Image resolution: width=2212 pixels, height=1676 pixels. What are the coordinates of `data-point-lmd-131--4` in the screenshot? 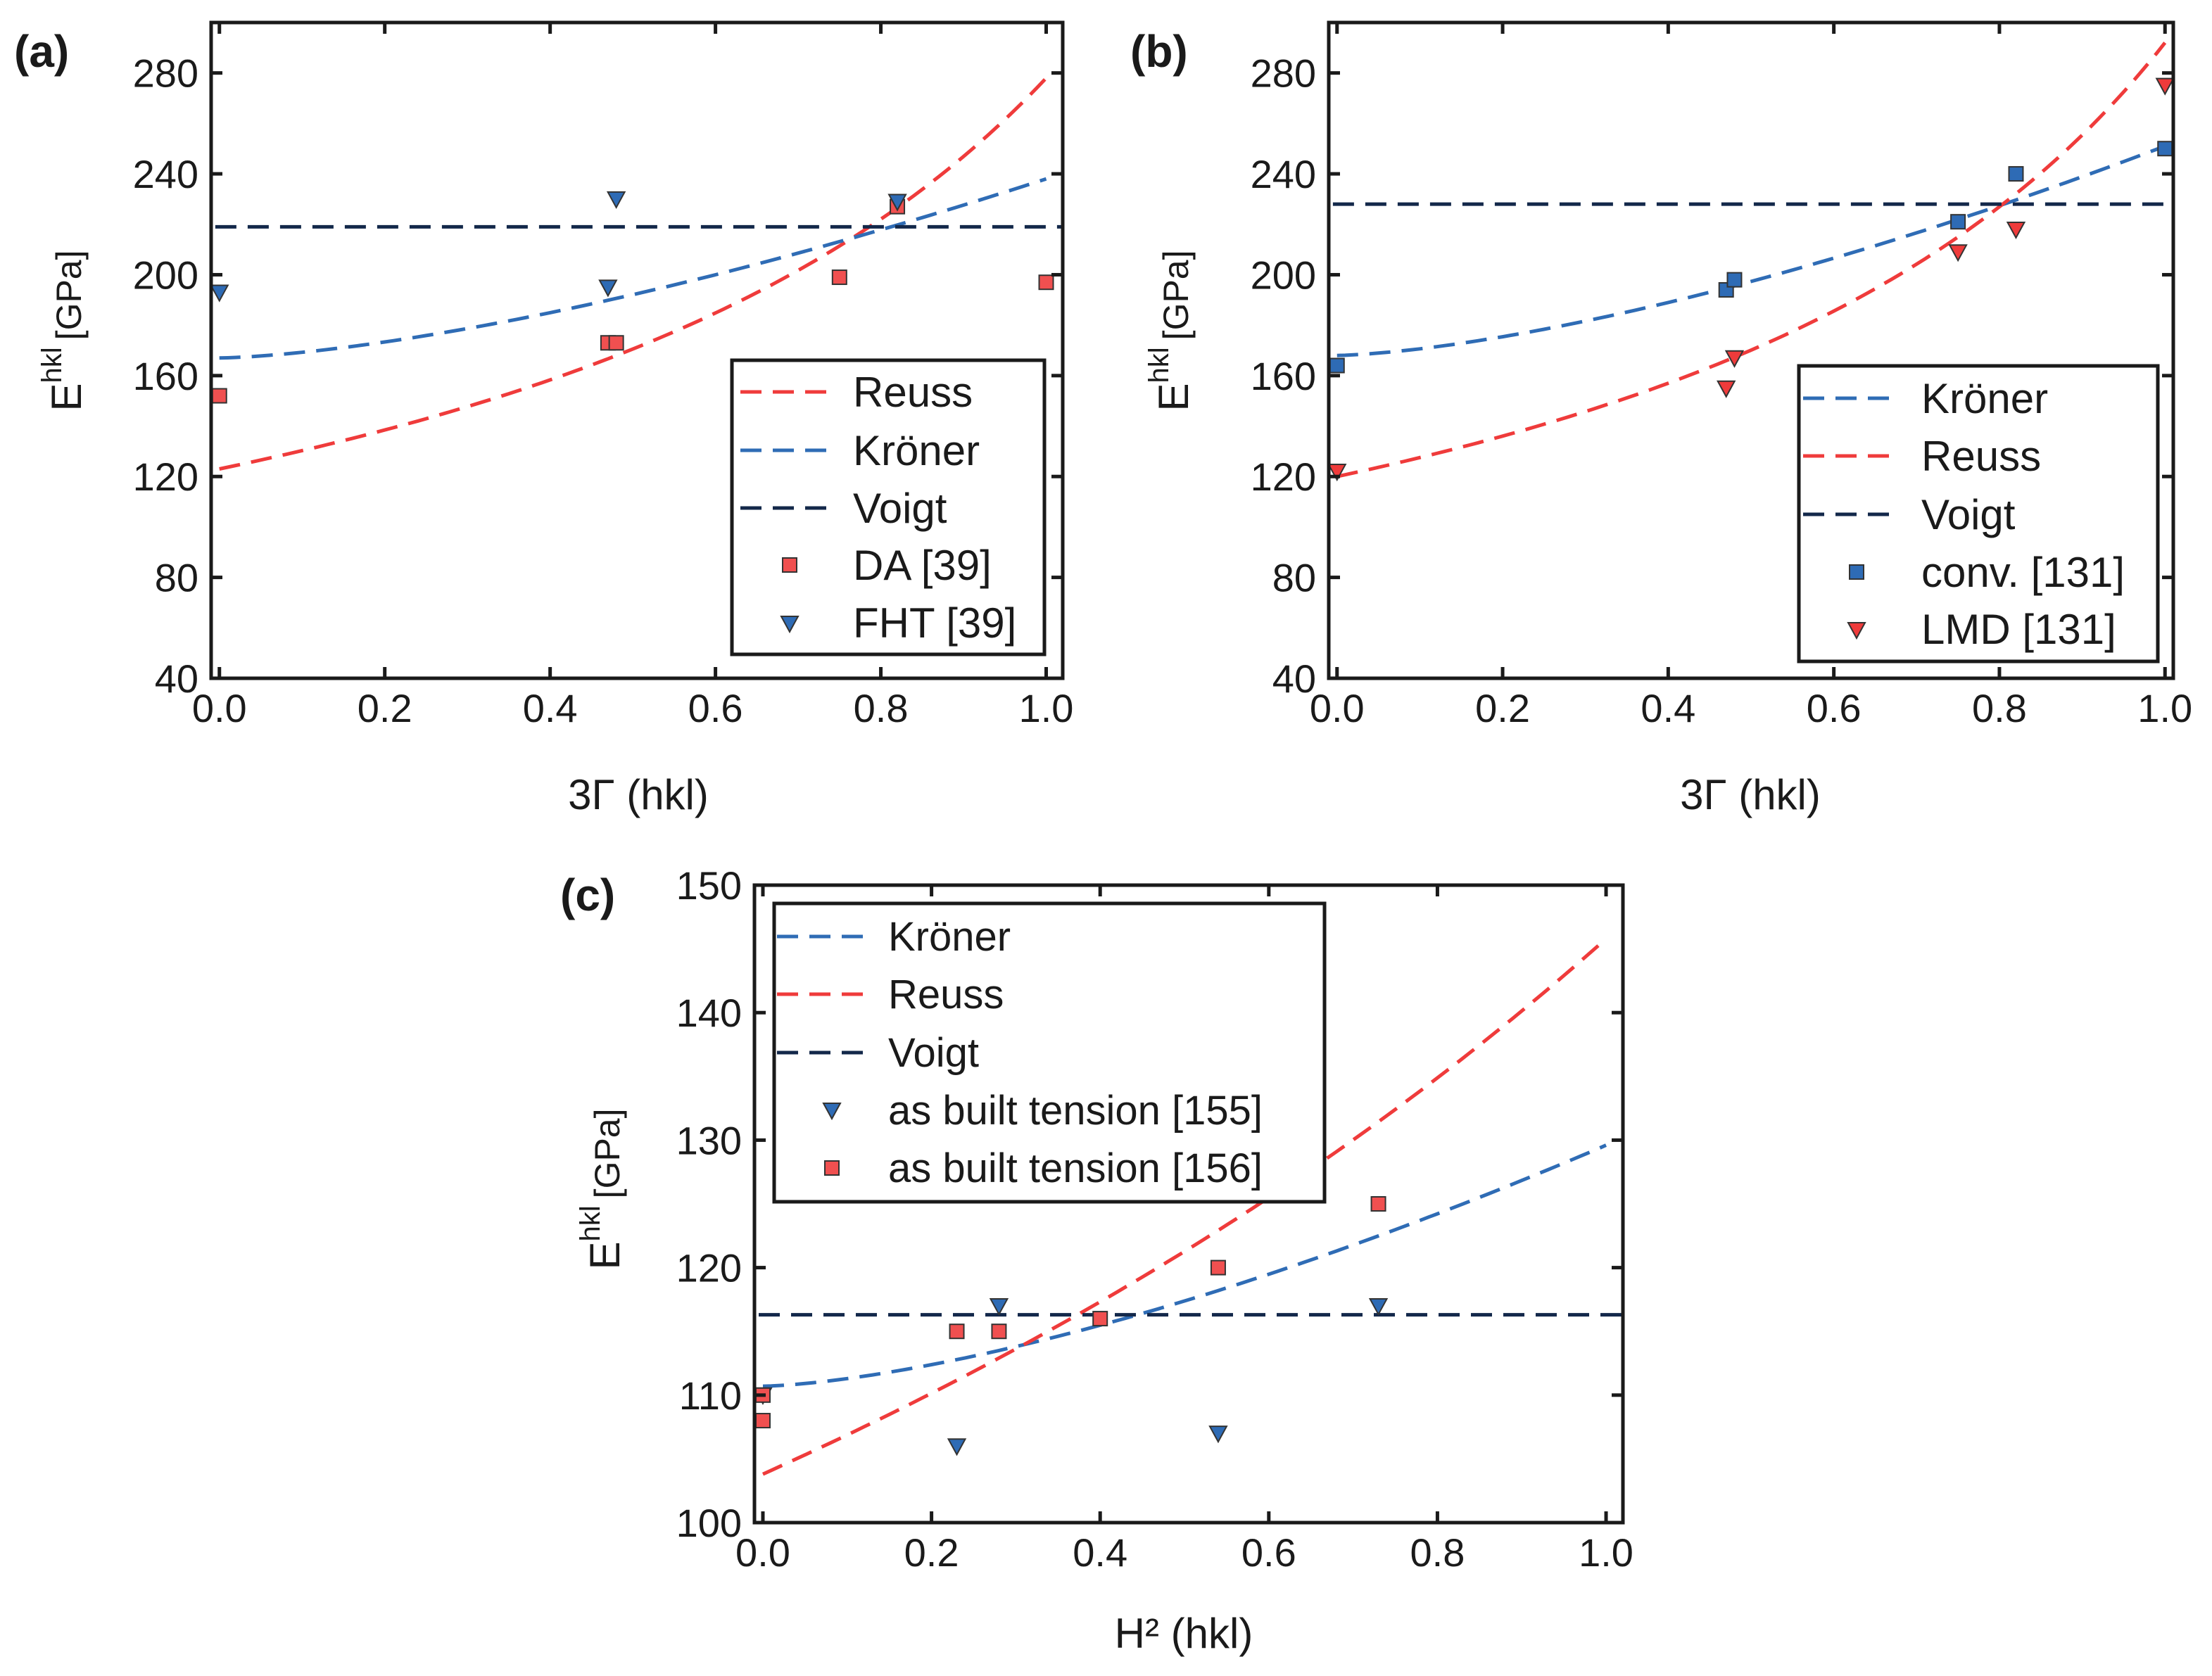 It's located at (2016, 230).